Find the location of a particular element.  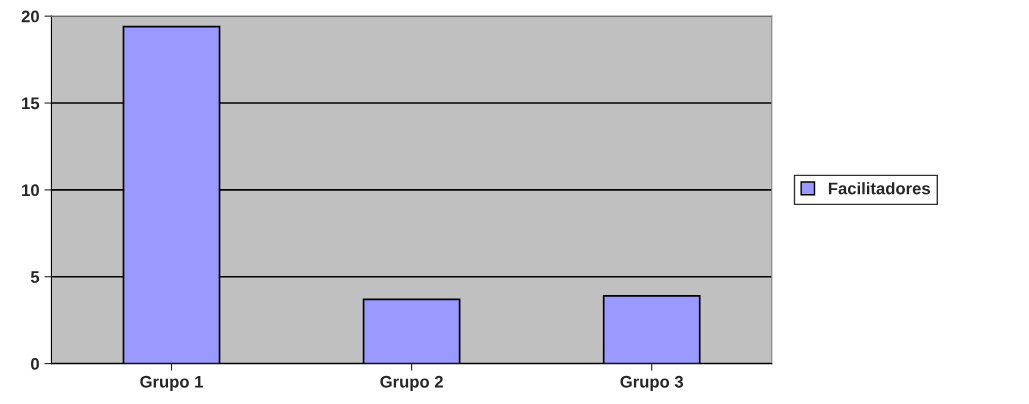

y-tick-label: 10 is located at coordinates (30, 190).